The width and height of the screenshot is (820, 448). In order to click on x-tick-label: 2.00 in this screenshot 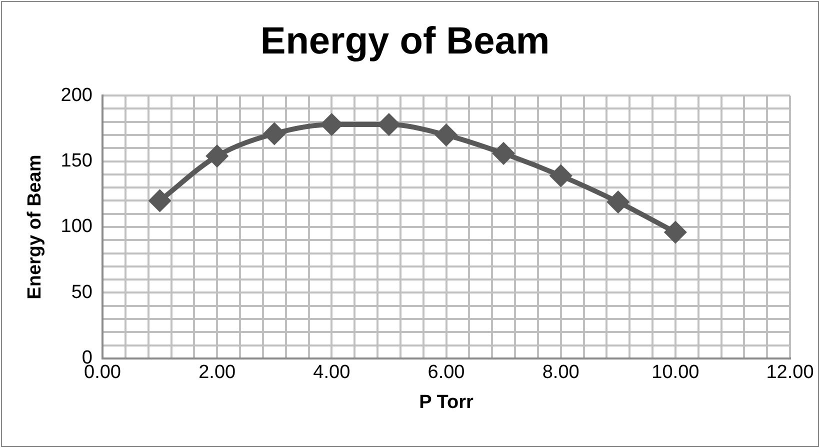, I will do `click(217, 373)`.